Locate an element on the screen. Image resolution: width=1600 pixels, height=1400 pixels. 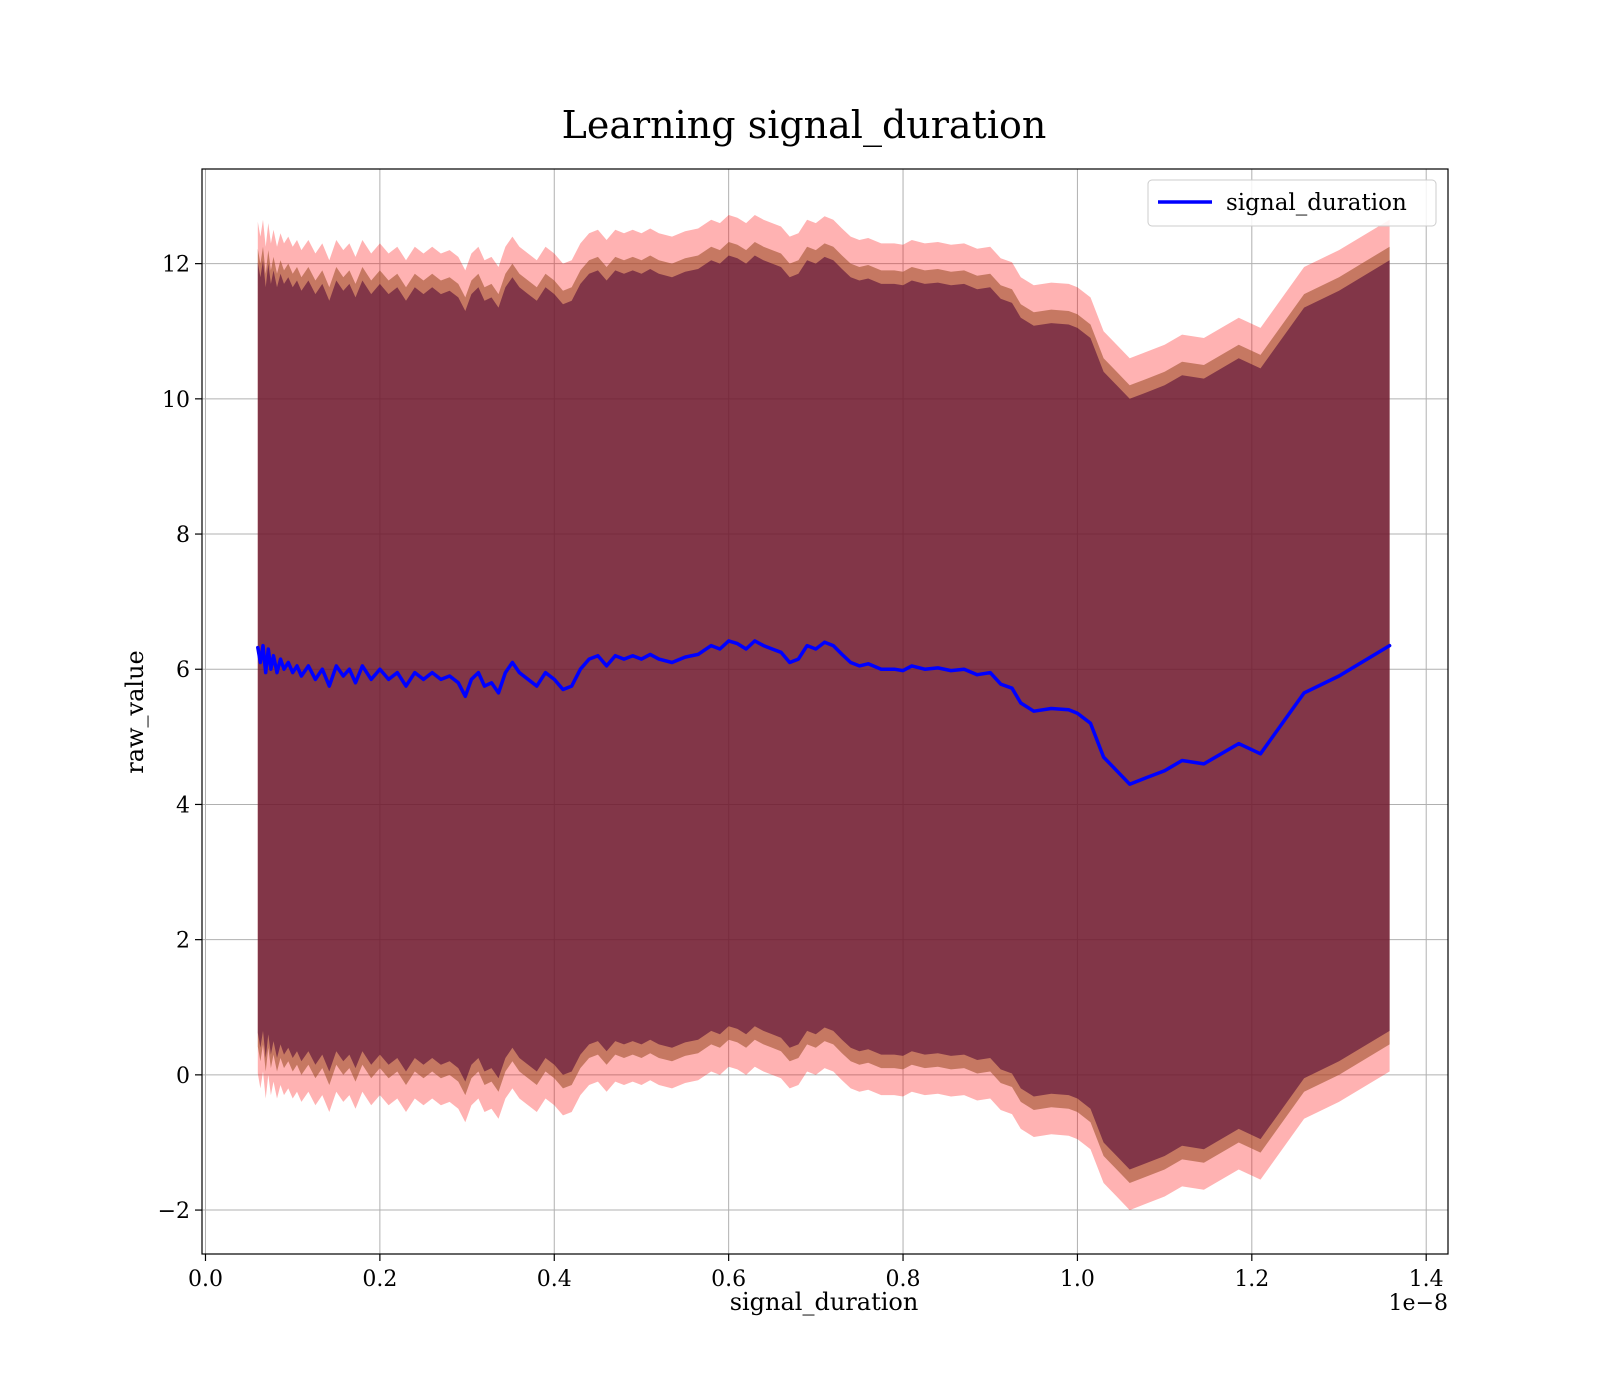
y-tick-label: 10 is located at coordinates (176, 400).